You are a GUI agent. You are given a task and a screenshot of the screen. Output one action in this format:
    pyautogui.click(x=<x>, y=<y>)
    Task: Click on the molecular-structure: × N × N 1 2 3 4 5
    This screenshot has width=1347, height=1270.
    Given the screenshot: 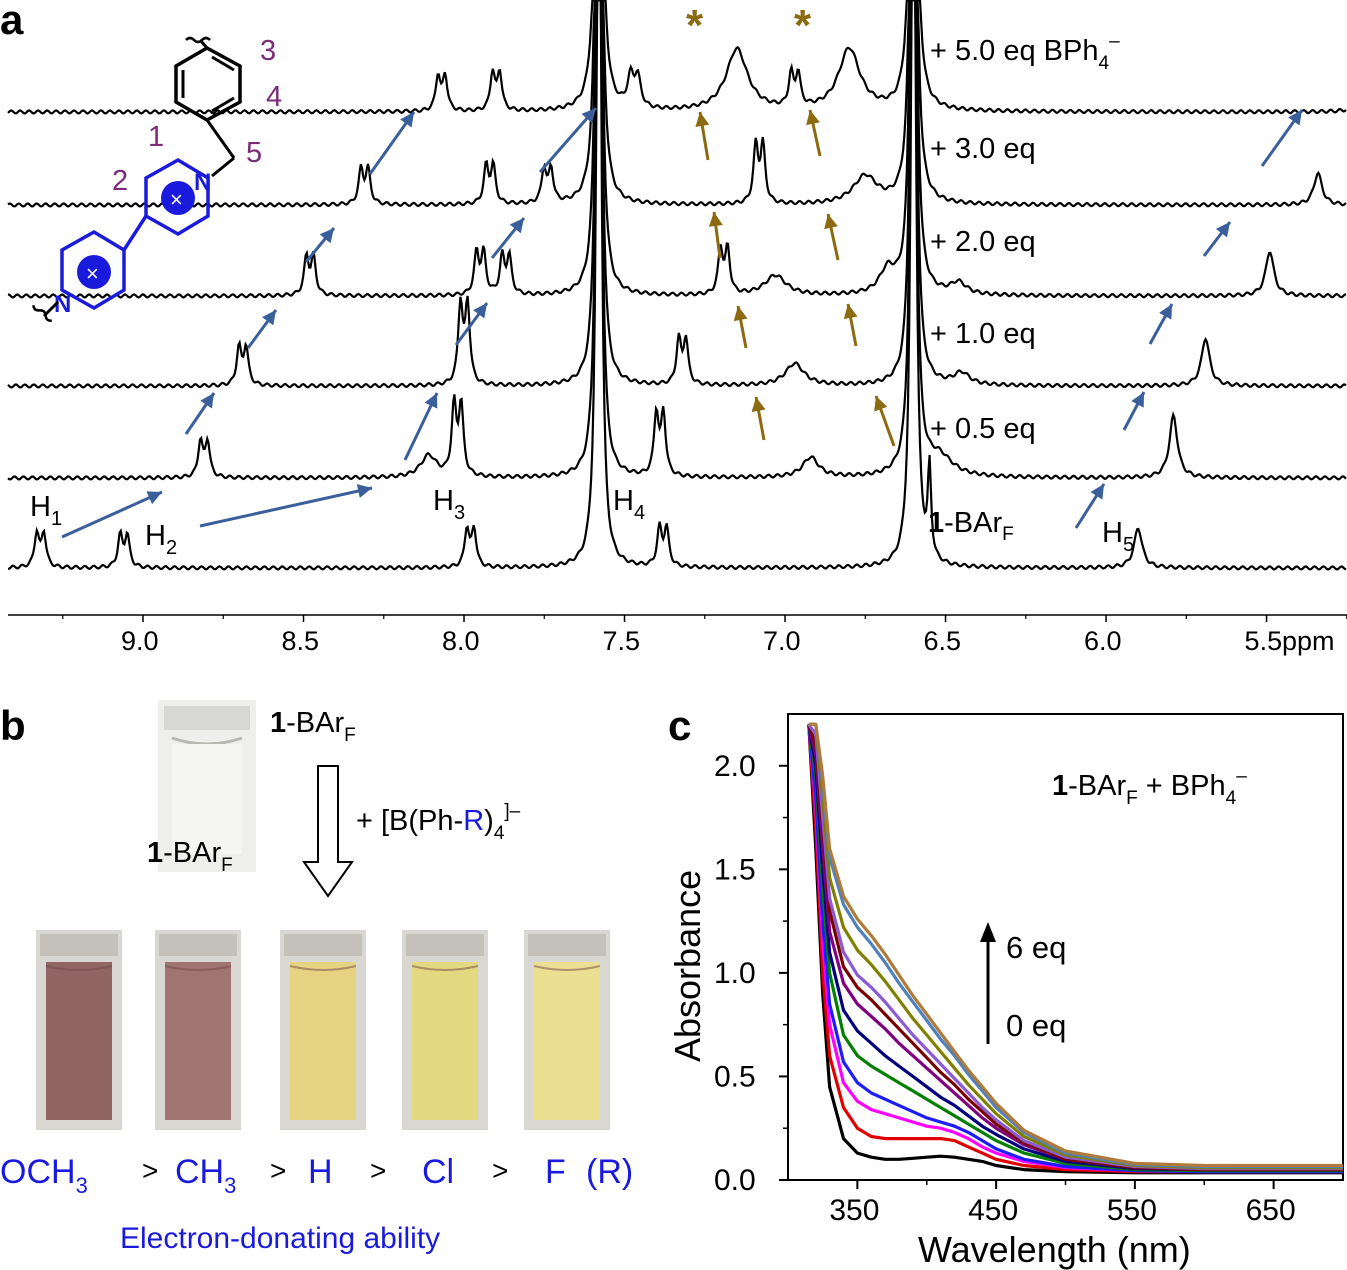 What is the action you would take?
    pyautogui.click(x=157, y=178)
    